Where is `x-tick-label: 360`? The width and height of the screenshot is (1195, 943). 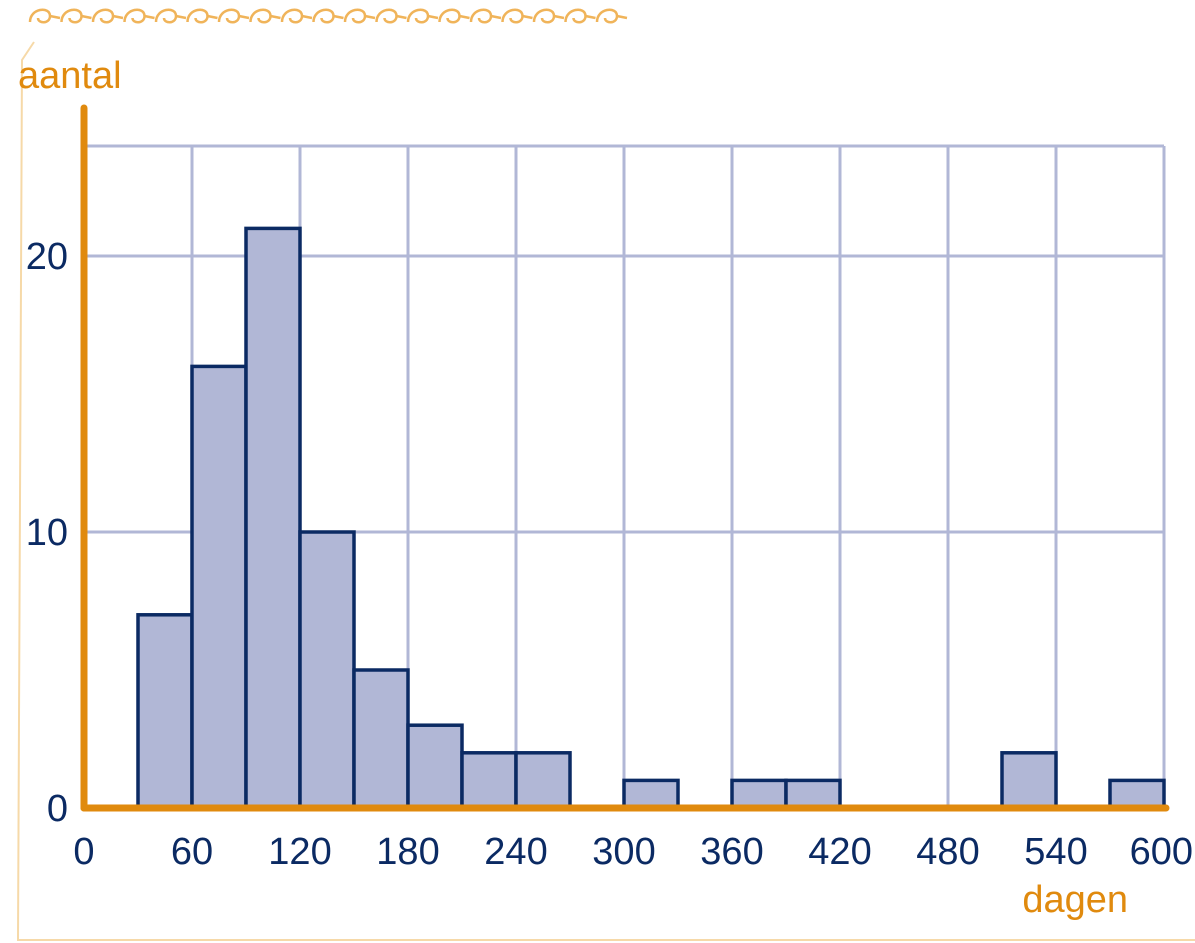 x-tick-label: 360 is located at coordinates (731, 852).